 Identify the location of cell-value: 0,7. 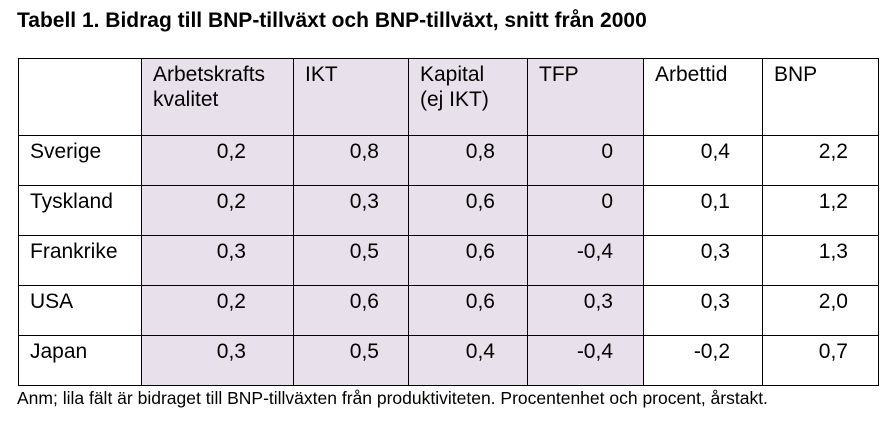
(833, 351).